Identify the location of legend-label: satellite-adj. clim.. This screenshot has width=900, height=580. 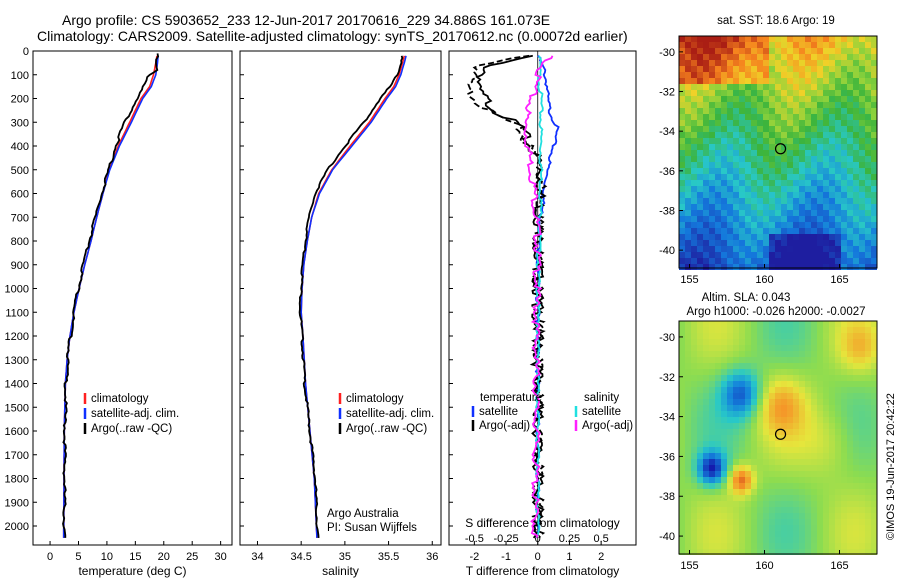
(390, 414).